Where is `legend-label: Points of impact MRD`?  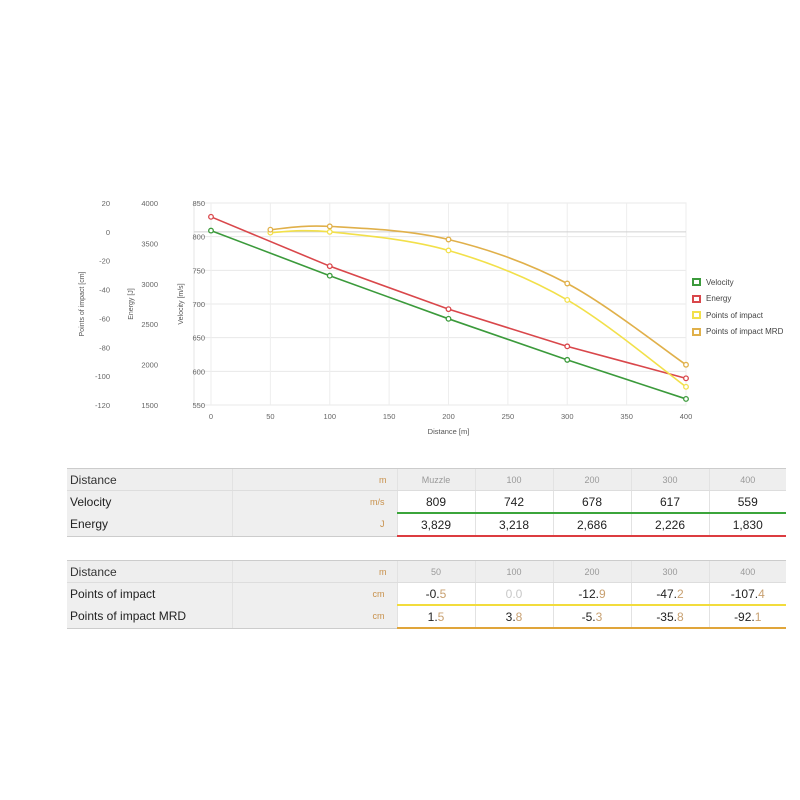 legend-label: Points of impact MRD is located at coordinates (745, 332).